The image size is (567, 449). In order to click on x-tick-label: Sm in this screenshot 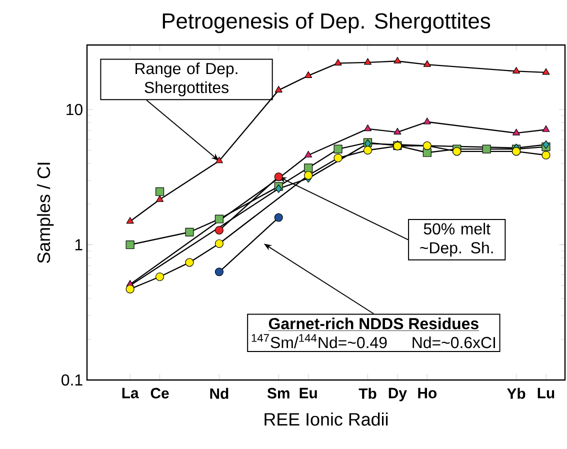, I will do `click(278, 393)`.